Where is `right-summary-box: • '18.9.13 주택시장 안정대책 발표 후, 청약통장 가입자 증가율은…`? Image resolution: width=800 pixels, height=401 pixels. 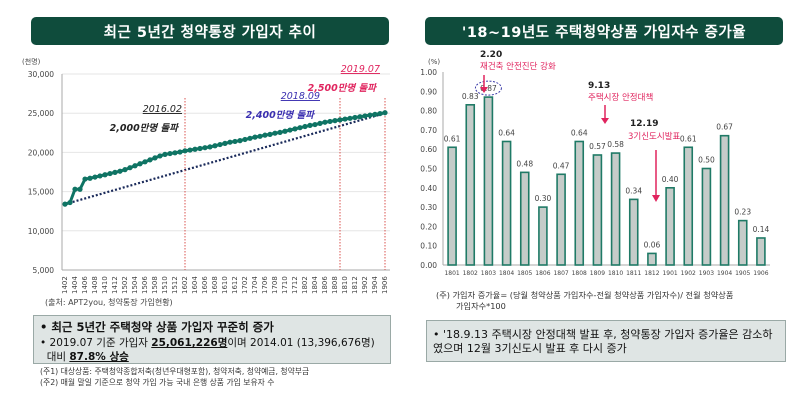
right-summary-box: • '18.9.13 주택시장 안정대책 발표 후, 청약통장 가입자 증가율은… is located at coordinates (606, 341).